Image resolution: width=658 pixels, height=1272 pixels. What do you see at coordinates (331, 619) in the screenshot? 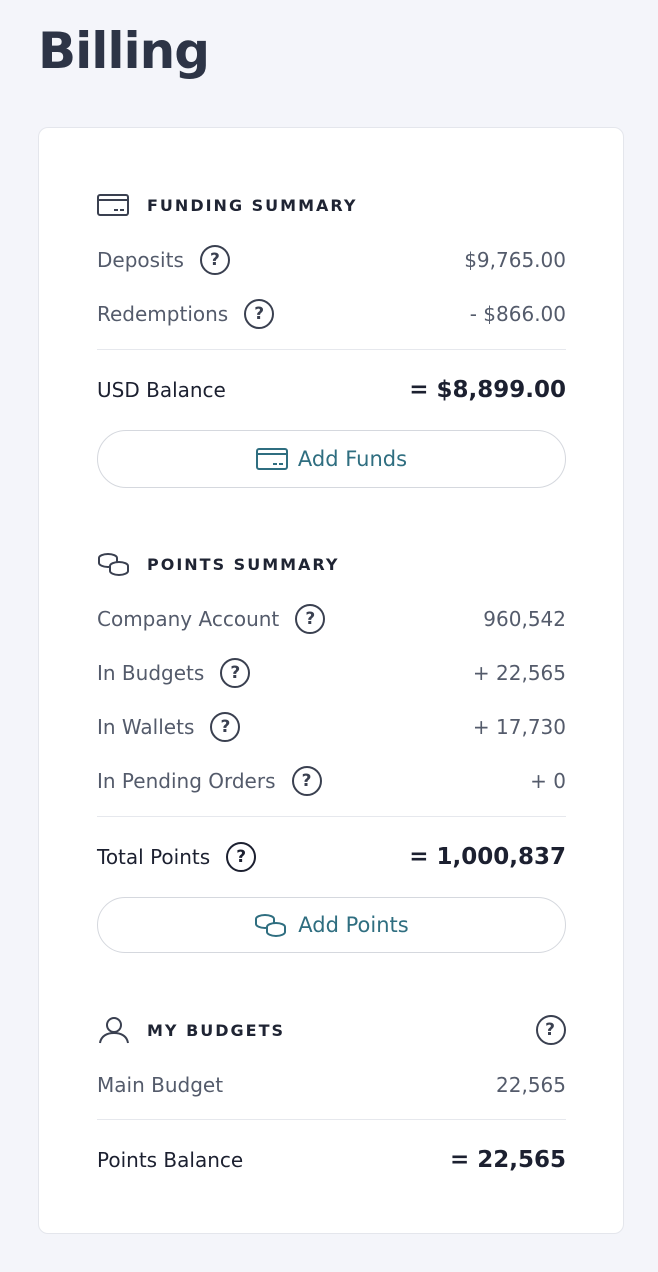
I see `company-account-row: Company Account? 960,542` at bounding box center [331, 619].